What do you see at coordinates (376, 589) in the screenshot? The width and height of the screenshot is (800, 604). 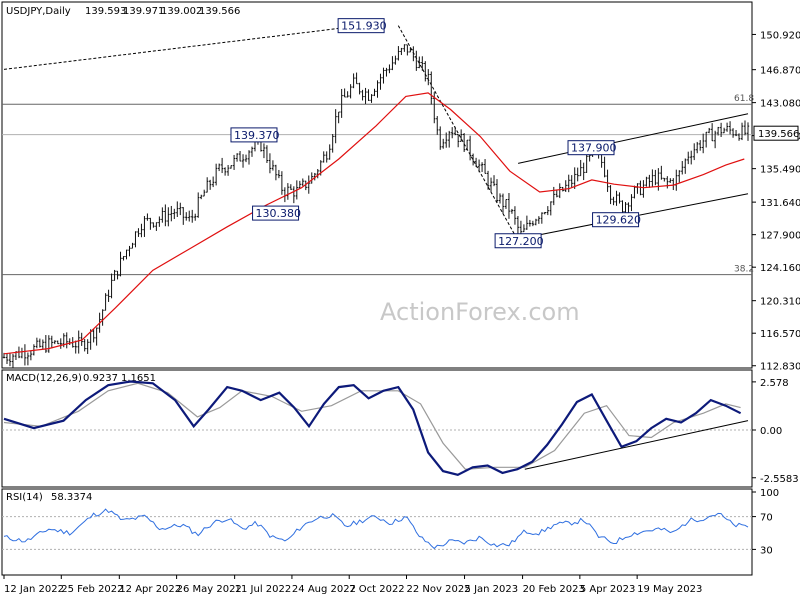 I see `x-tick-label: 7 Oct 2022` at bounding box center [376, 589].